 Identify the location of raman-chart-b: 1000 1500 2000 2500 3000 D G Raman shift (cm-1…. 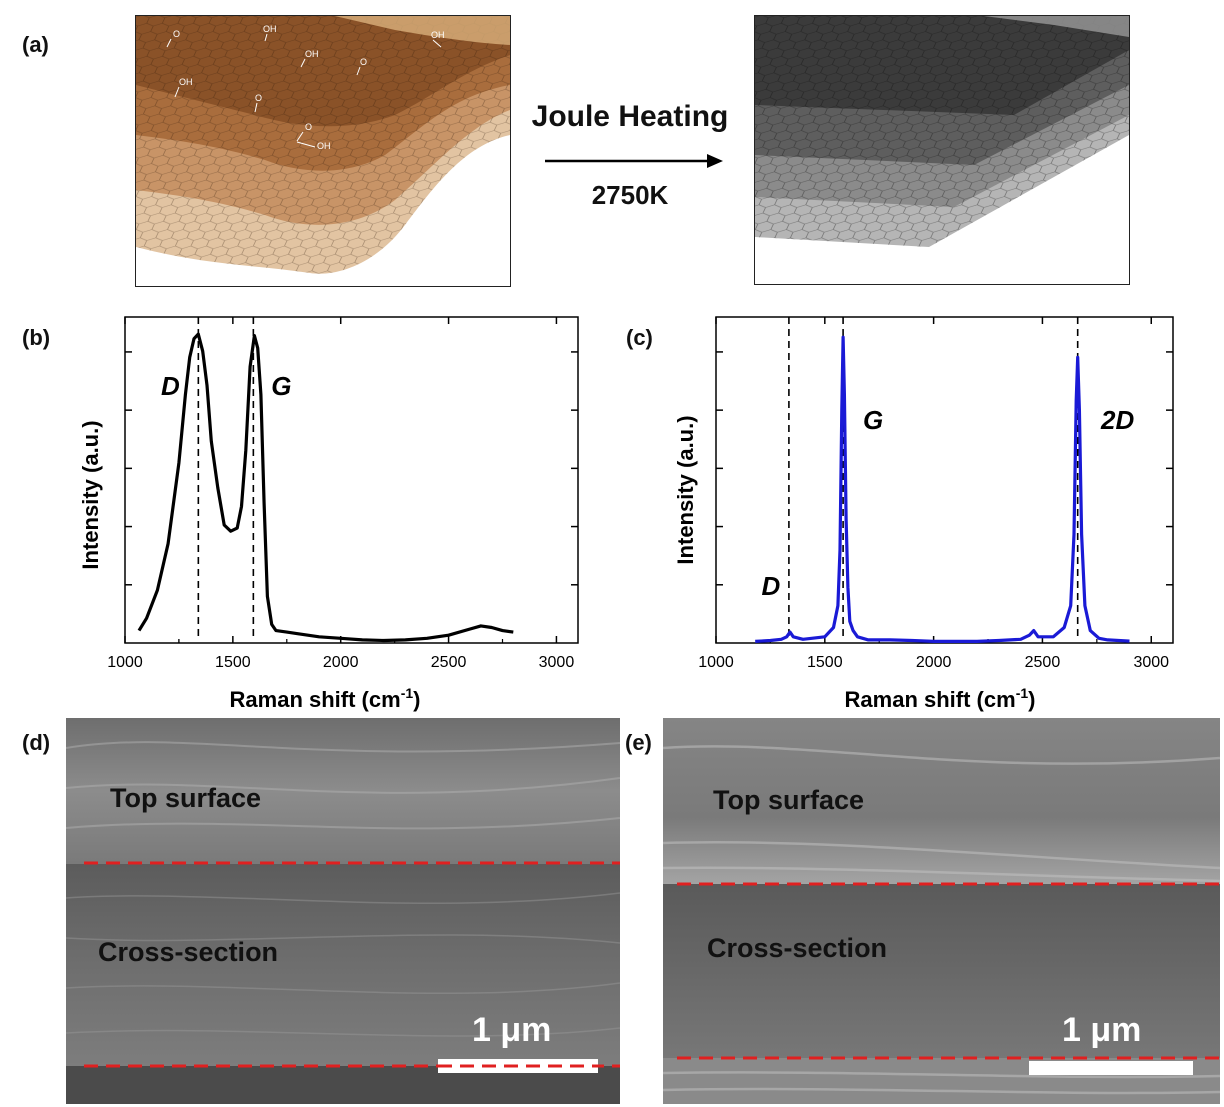
(328, 514).